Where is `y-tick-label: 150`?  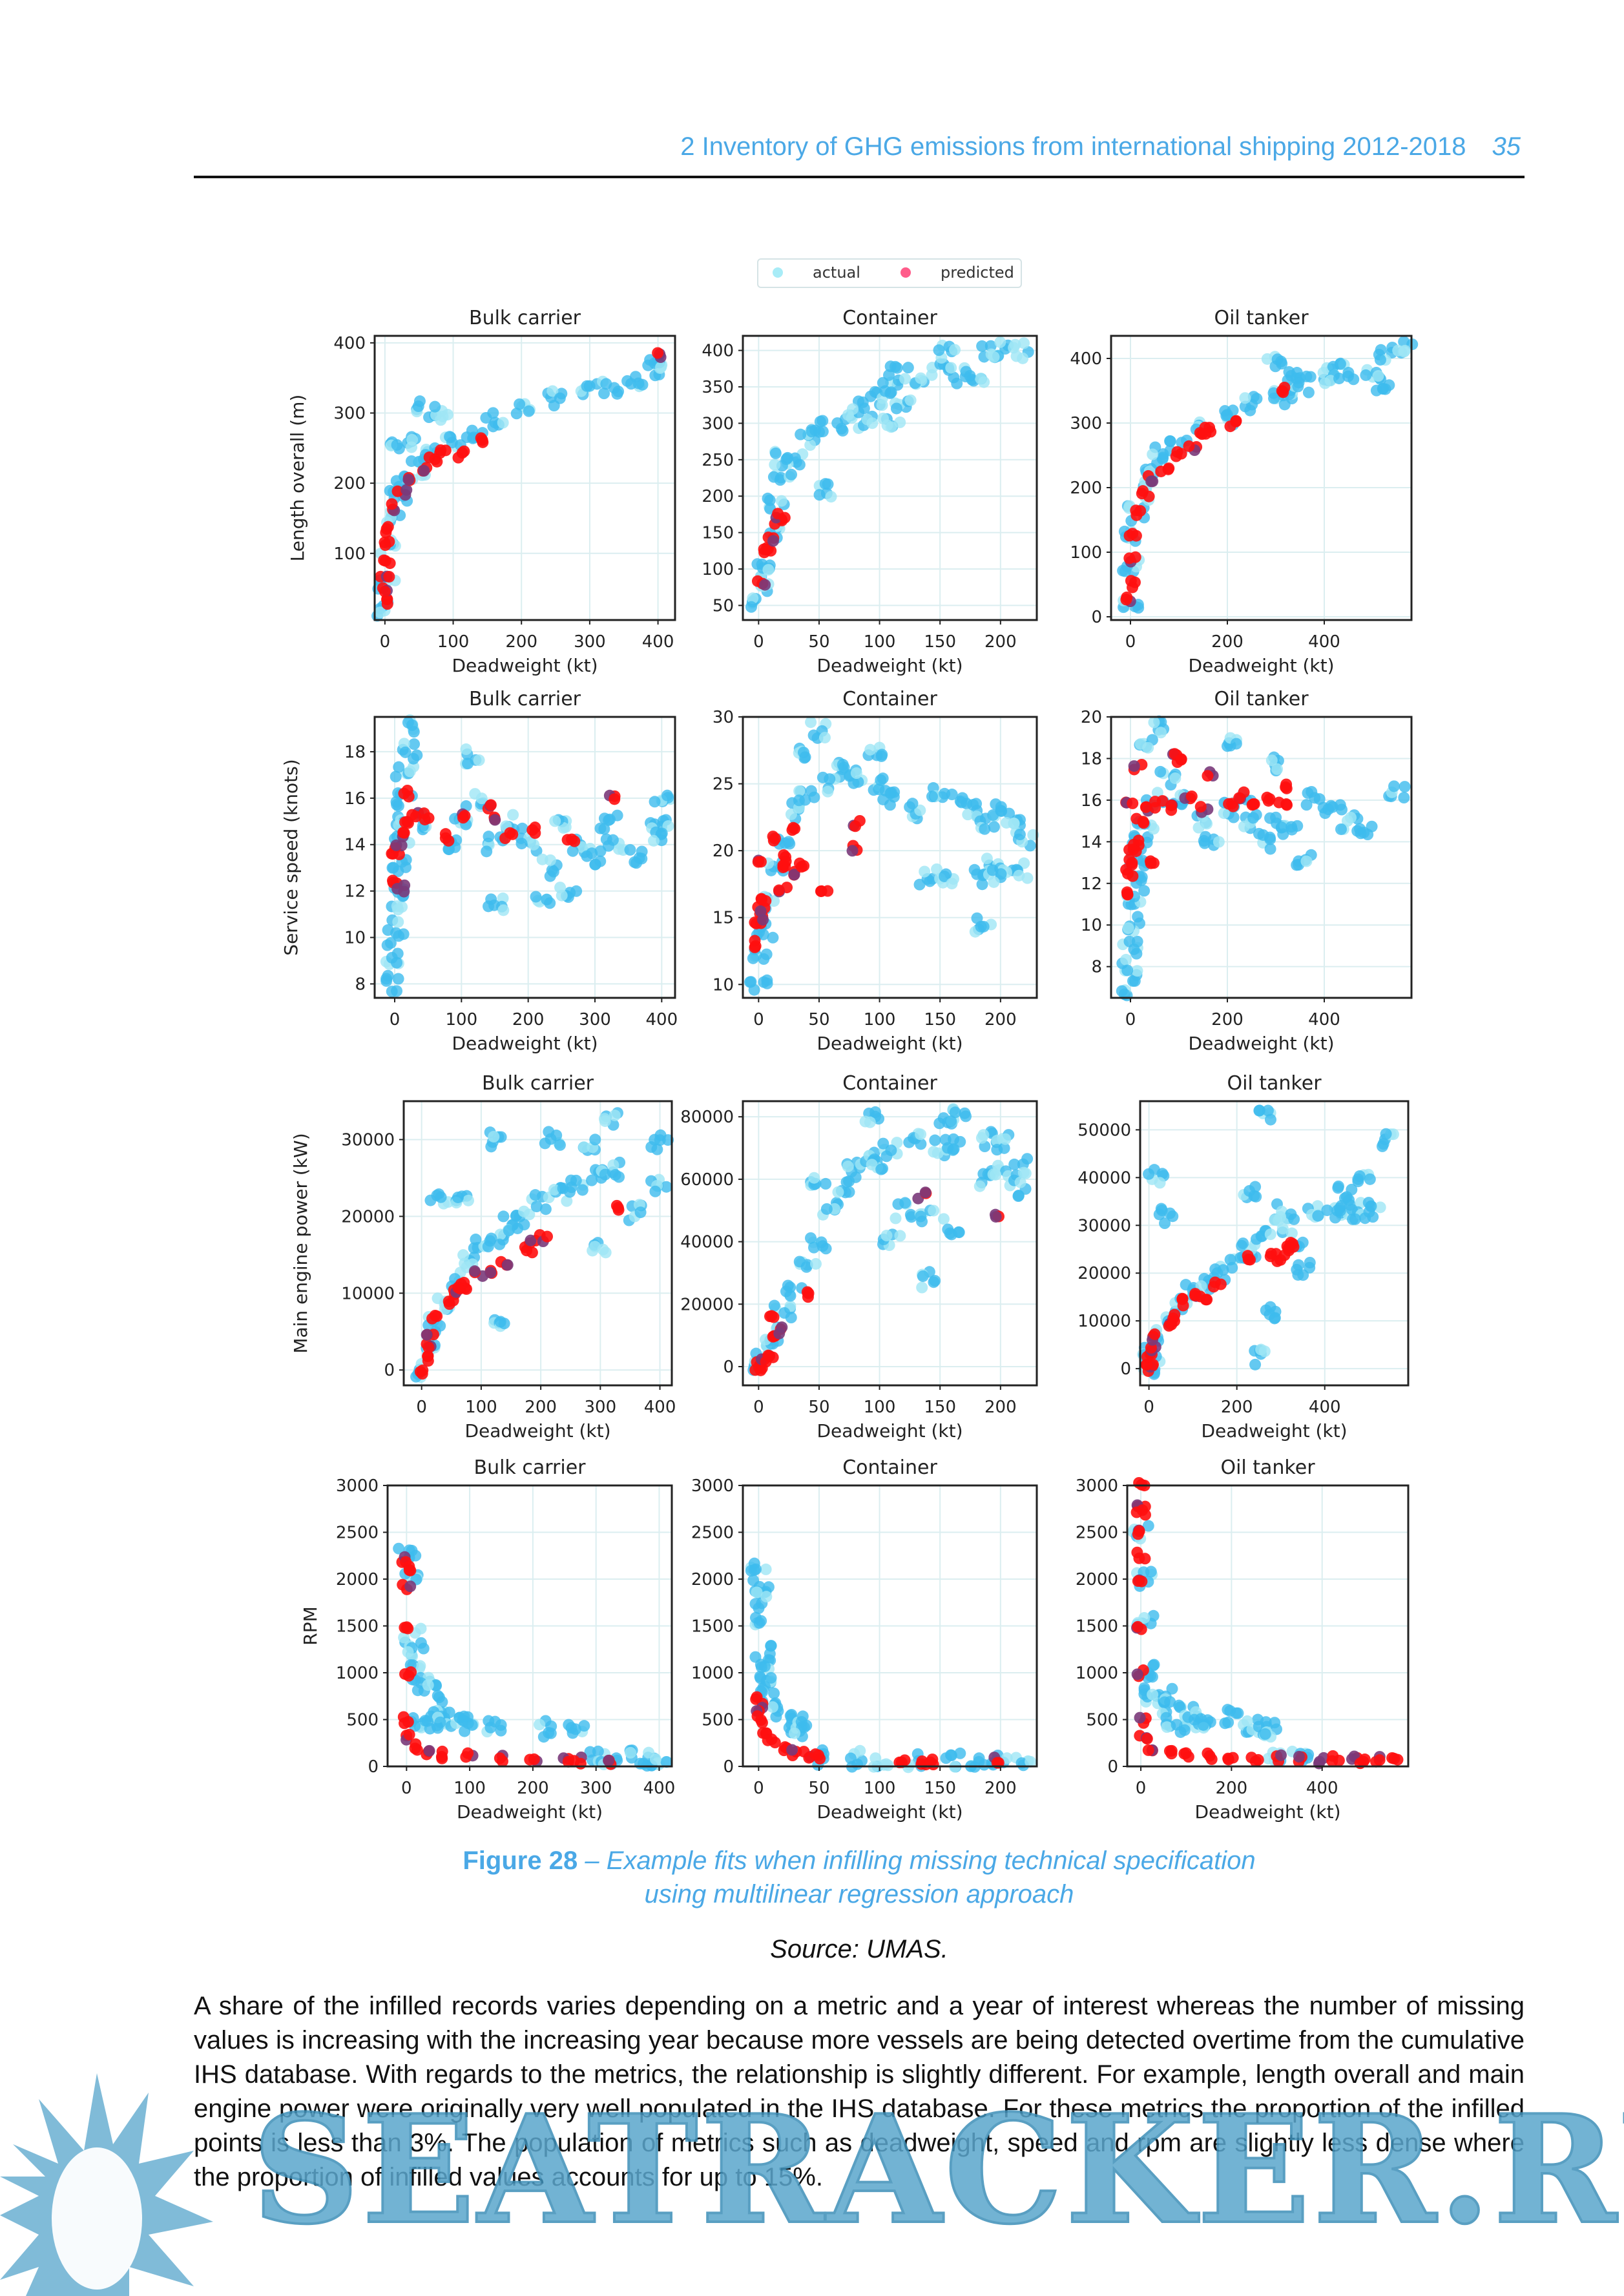 y-tick-label: 150 is located at coordinates (718, 533).